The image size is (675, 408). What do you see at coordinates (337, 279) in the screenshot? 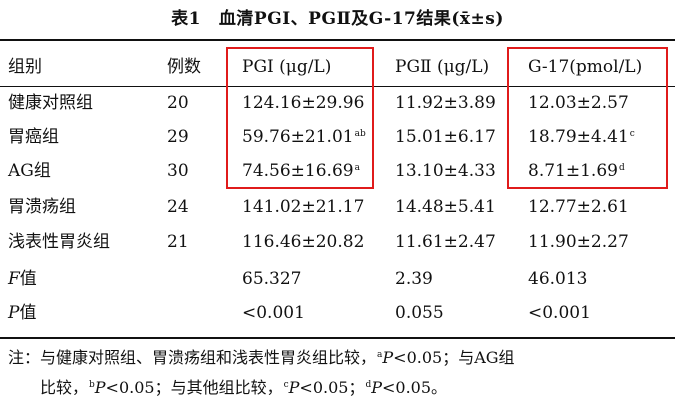
I see `stat-row-f: F值 65.327 2.39 46.013` at bounding box center [337, 279].